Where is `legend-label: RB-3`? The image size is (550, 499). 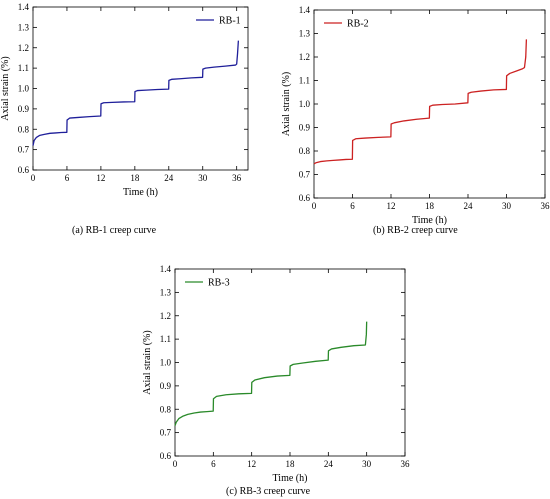 legend-label: RB-3 is located at coordinates (219, 283).